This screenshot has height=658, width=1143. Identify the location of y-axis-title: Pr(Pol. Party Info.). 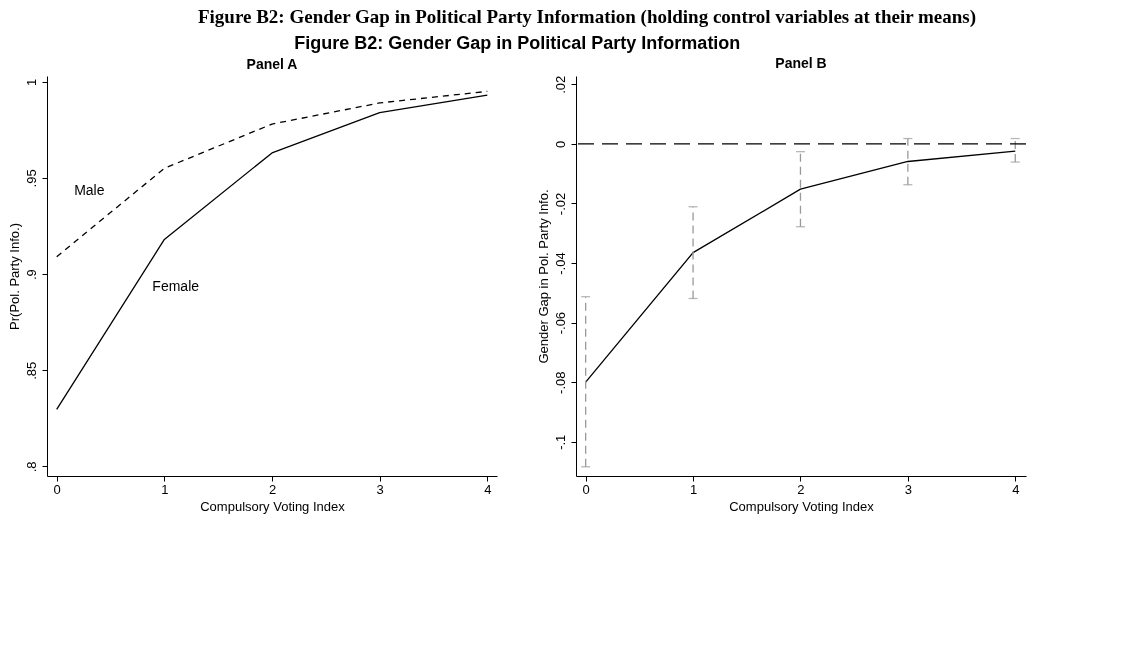
(14, 276).